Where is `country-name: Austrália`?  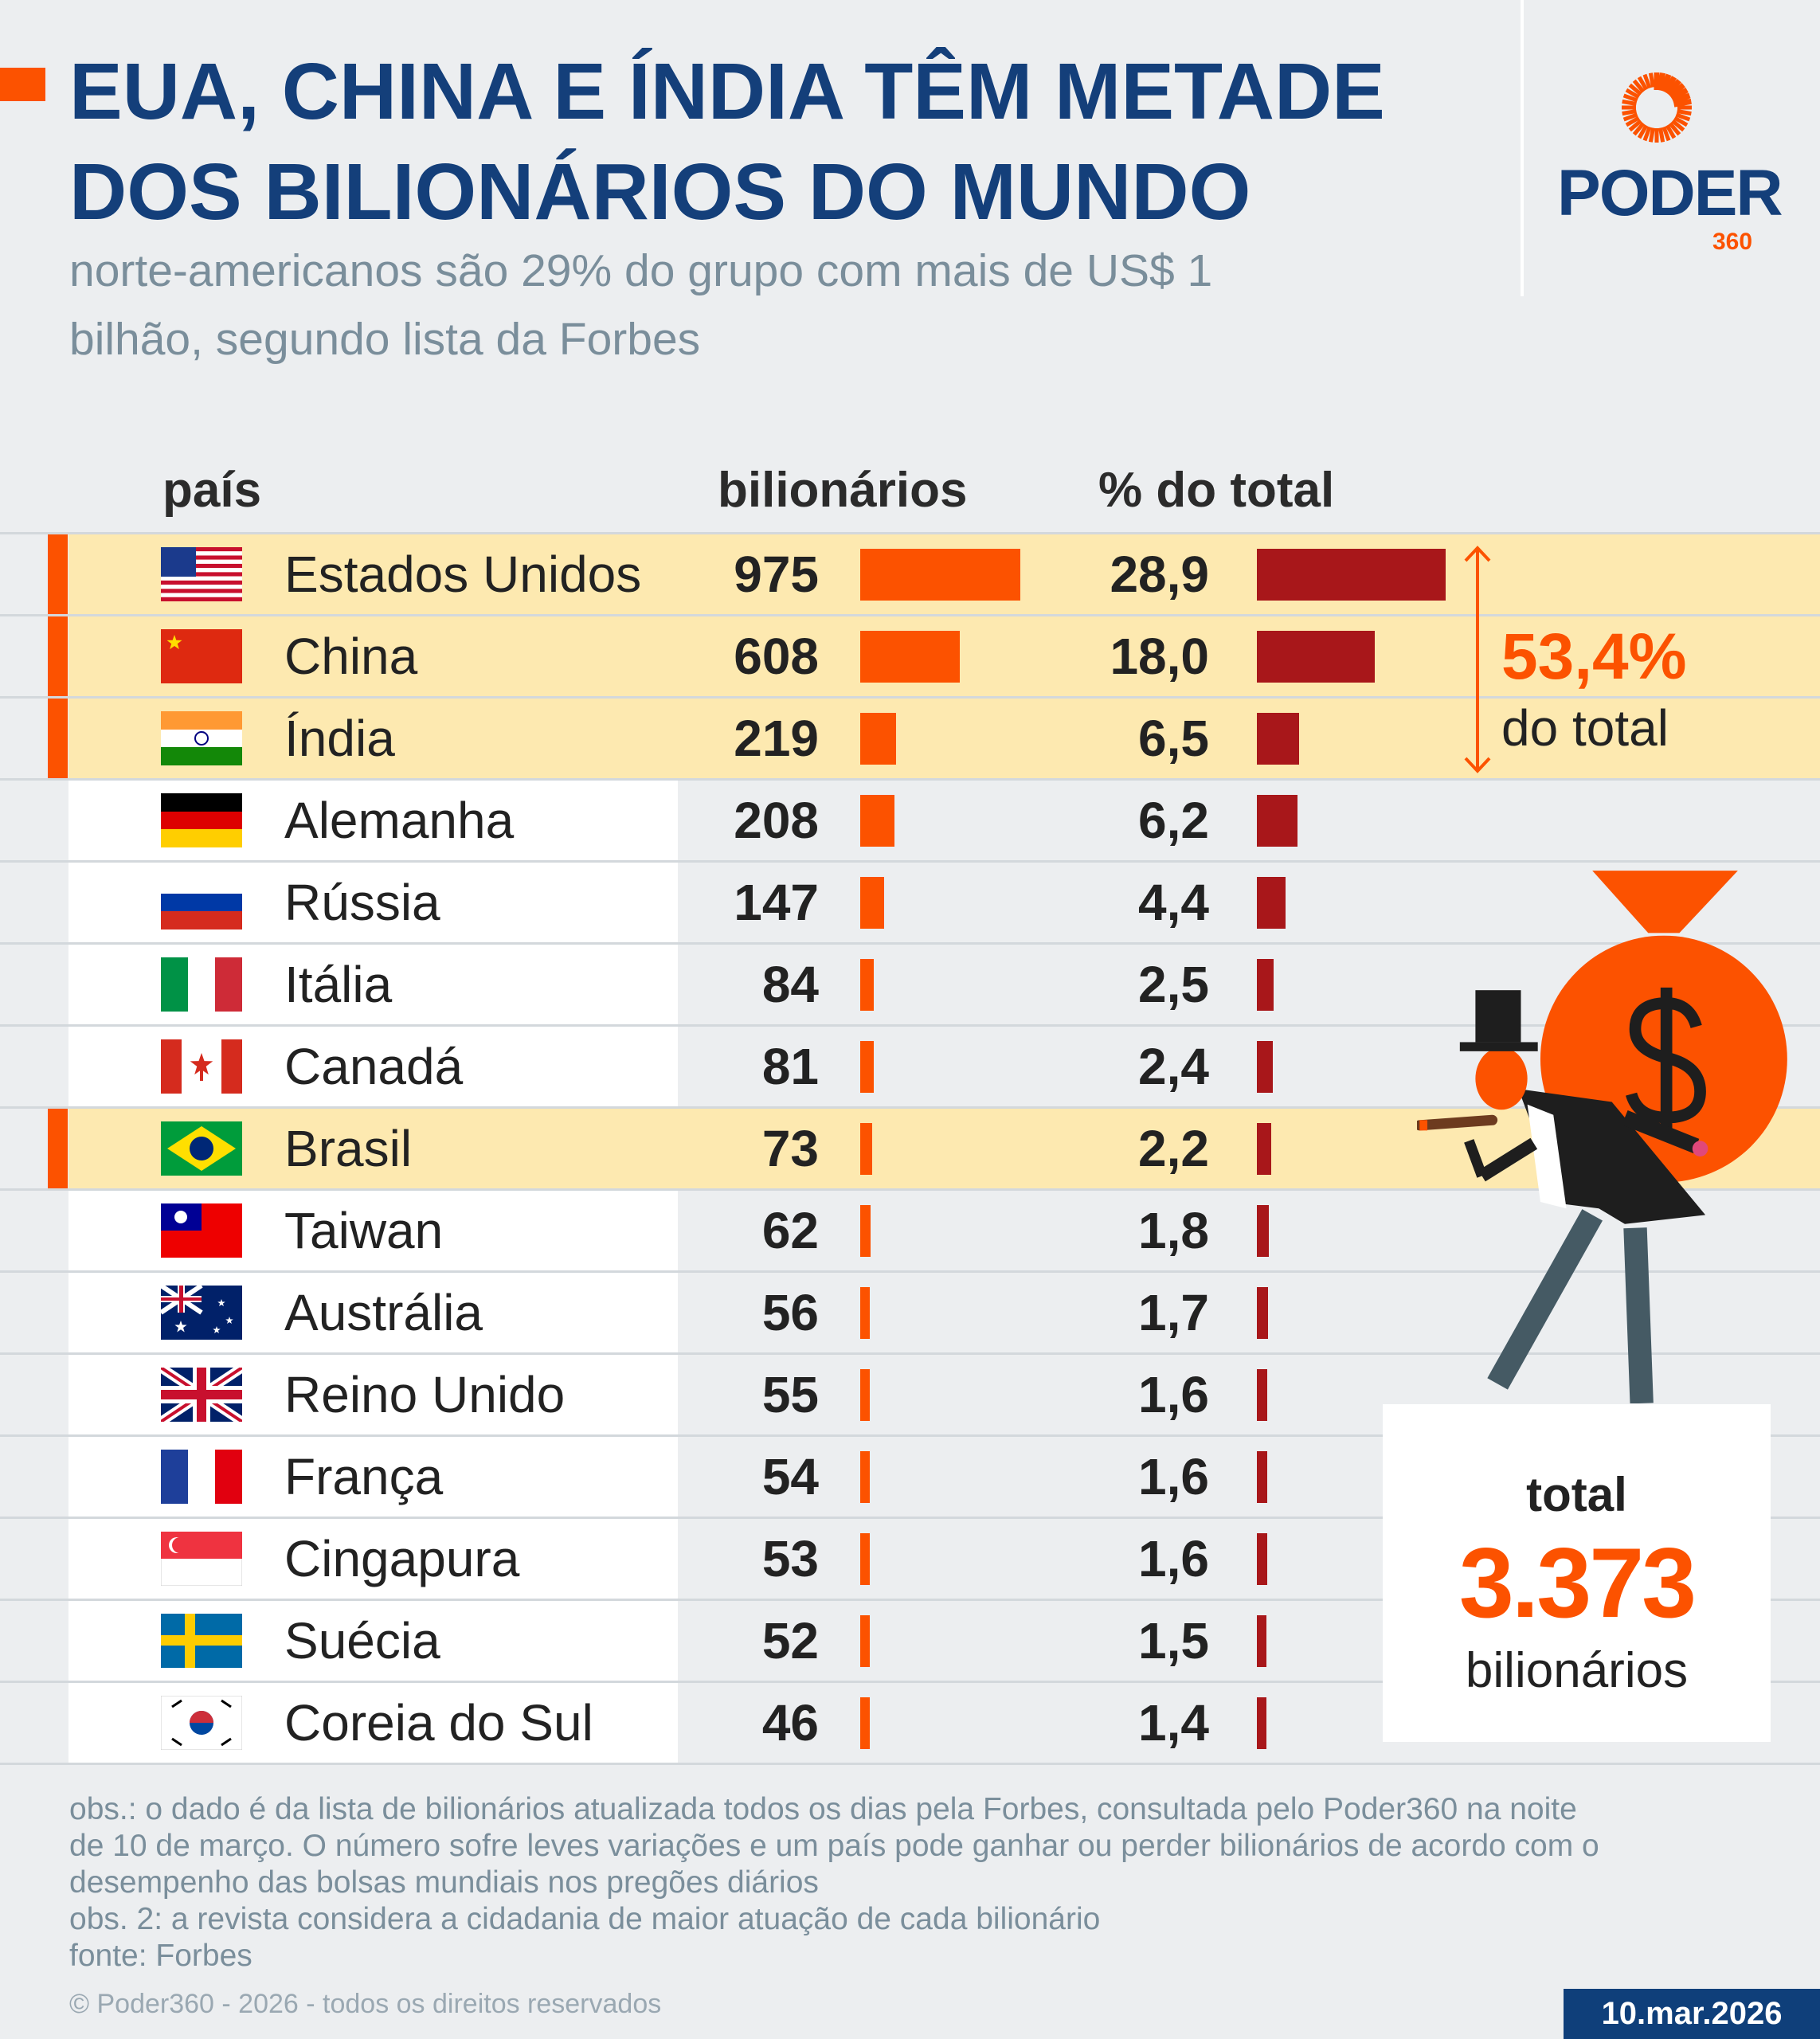 country-name: Austrália is located at coordinates (383, 1312).